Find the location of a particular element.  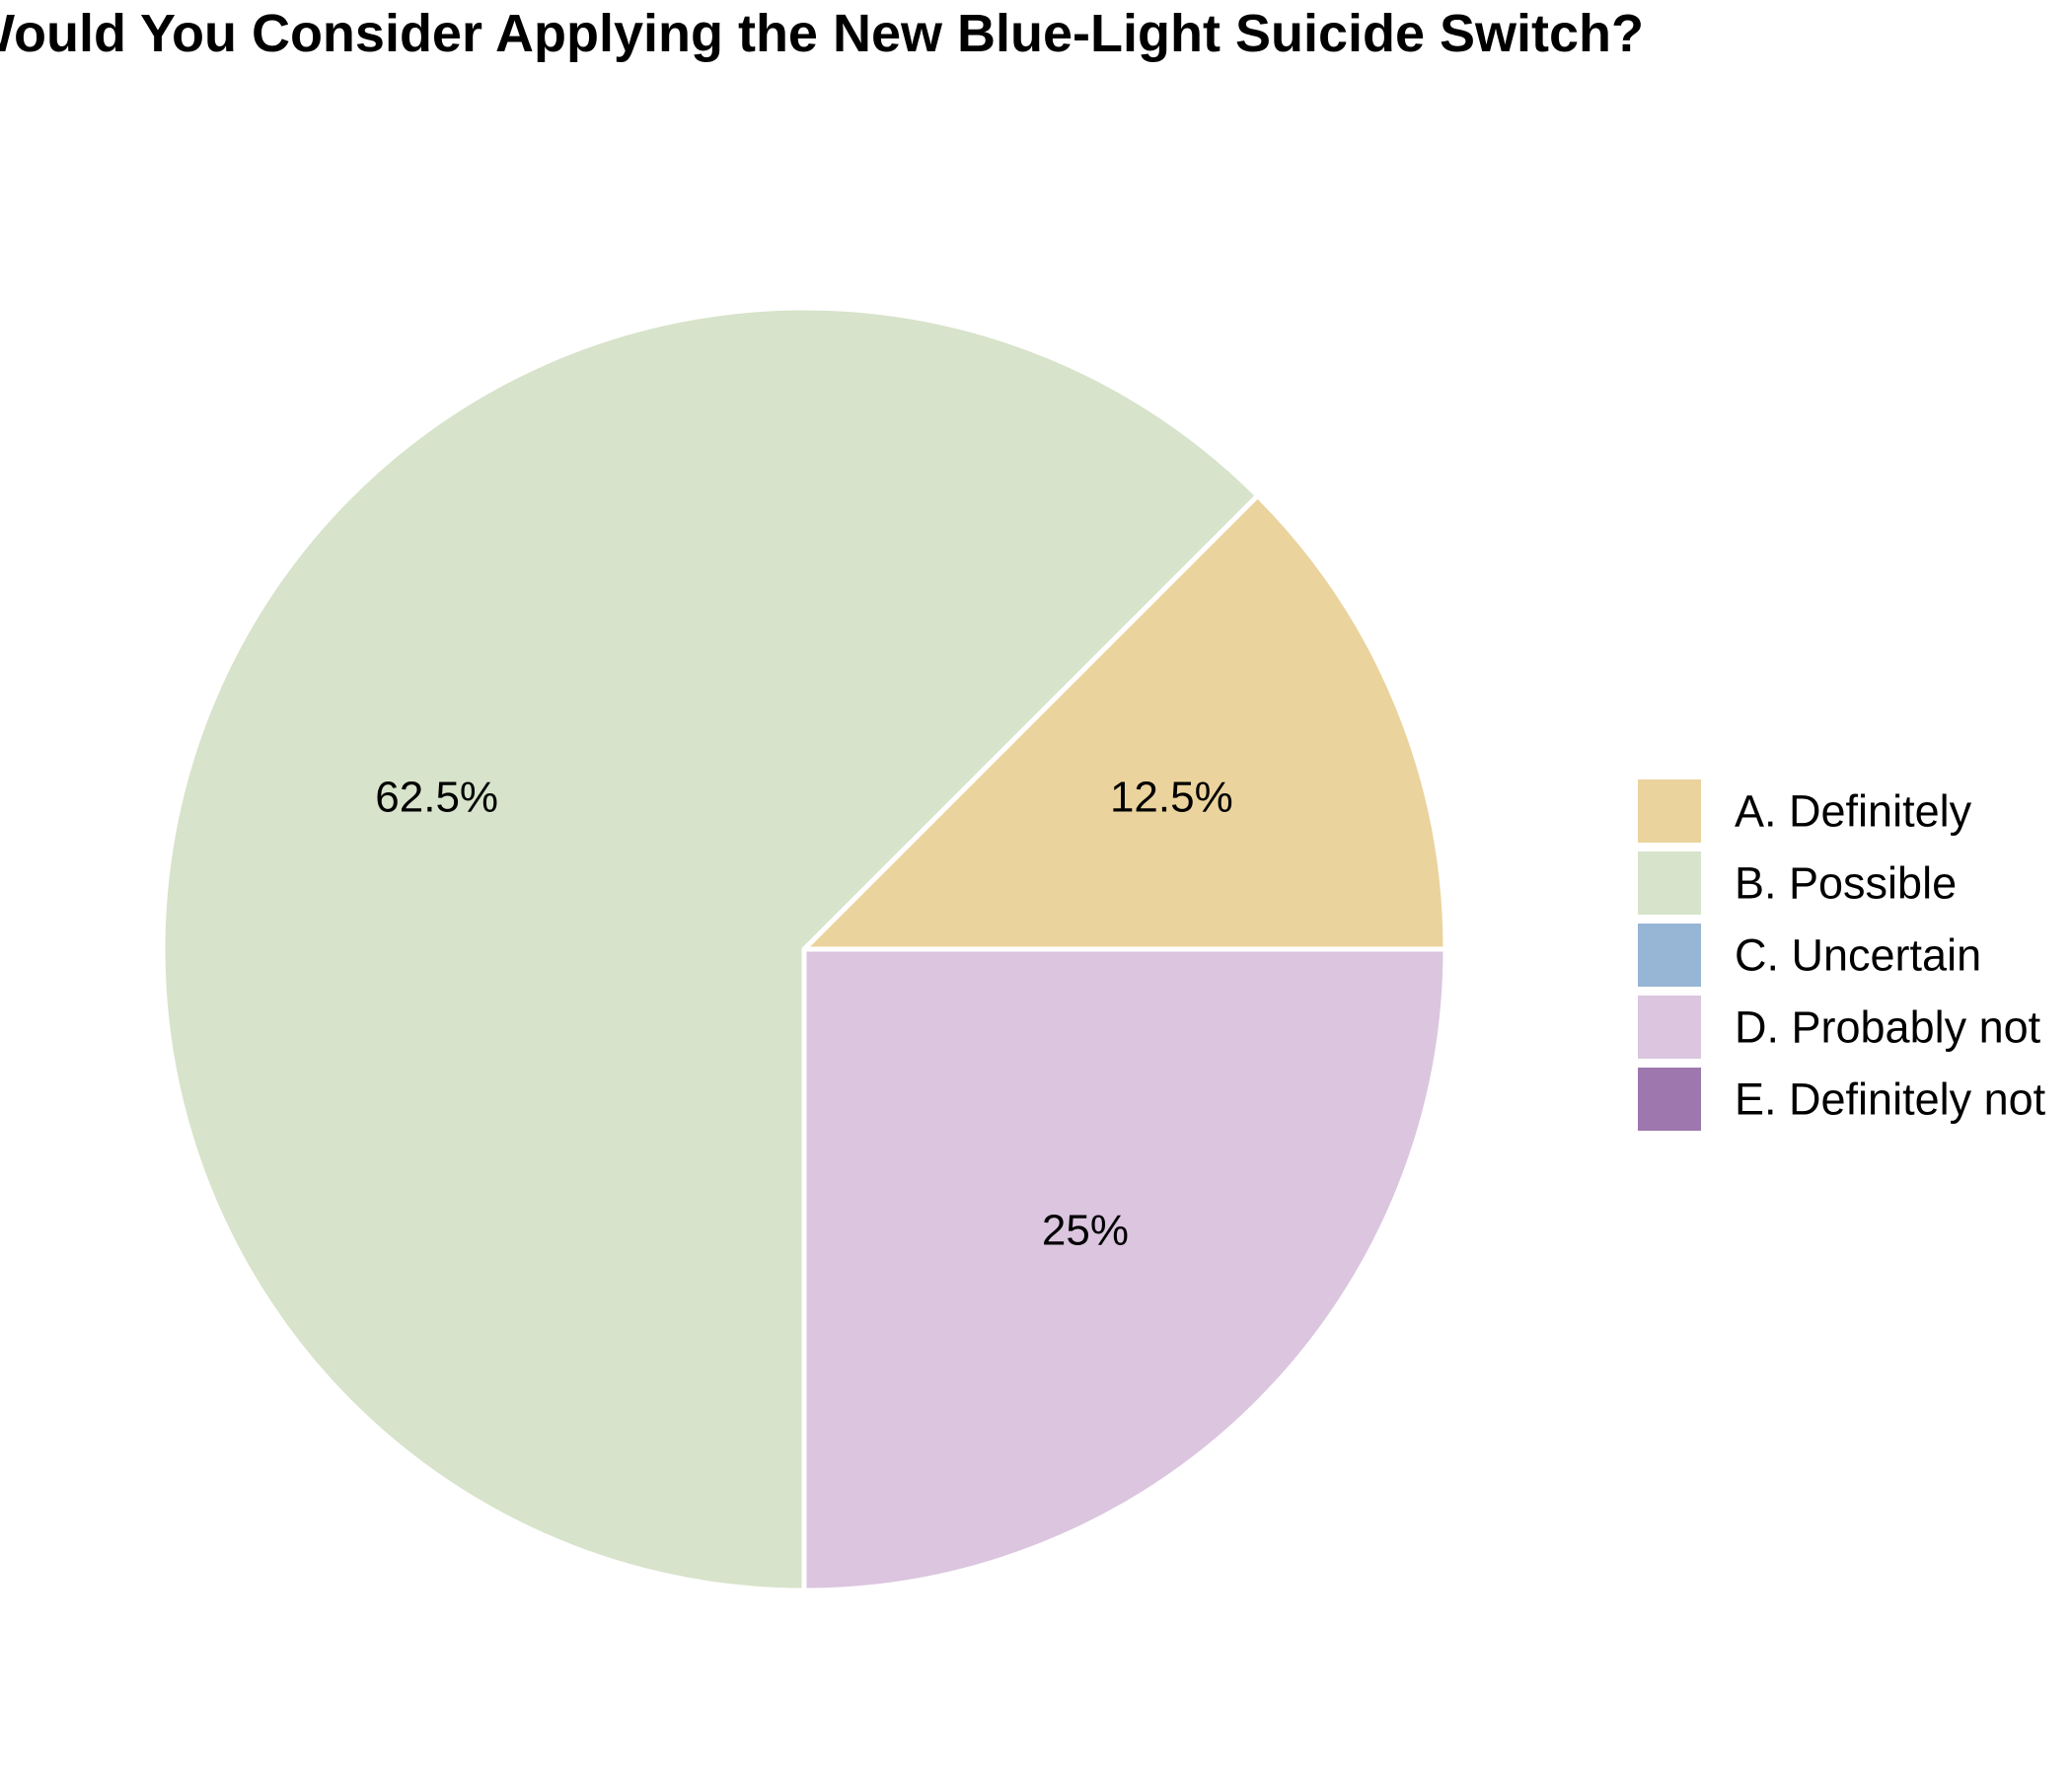

legend-label-b-possible: B. Possible is located at coordinates (1846, 884).